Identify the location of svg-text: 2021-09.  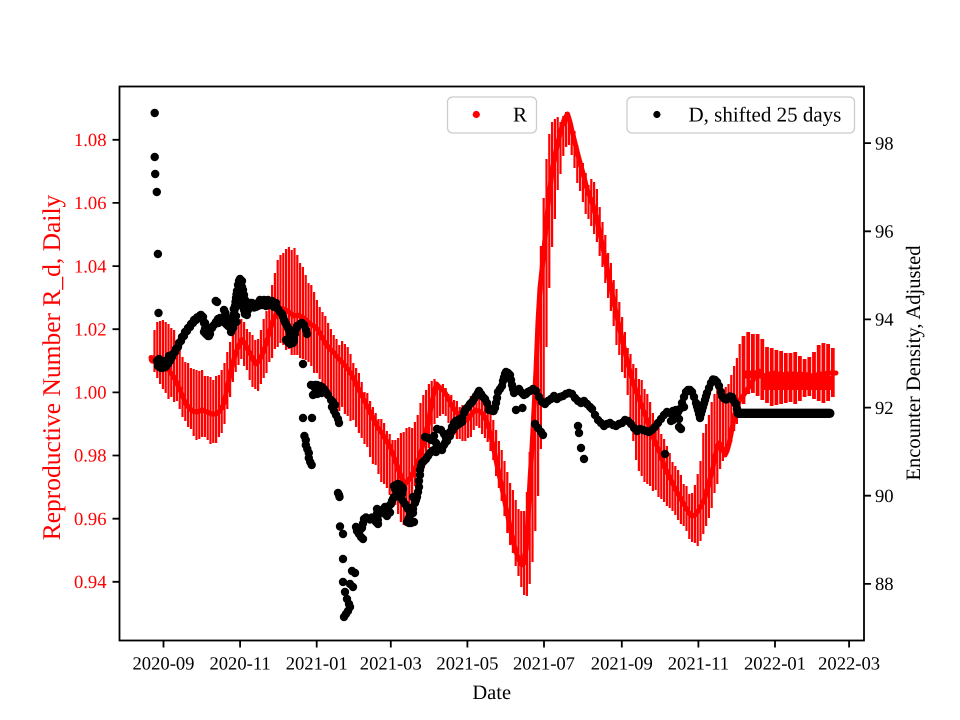
(622, 664).